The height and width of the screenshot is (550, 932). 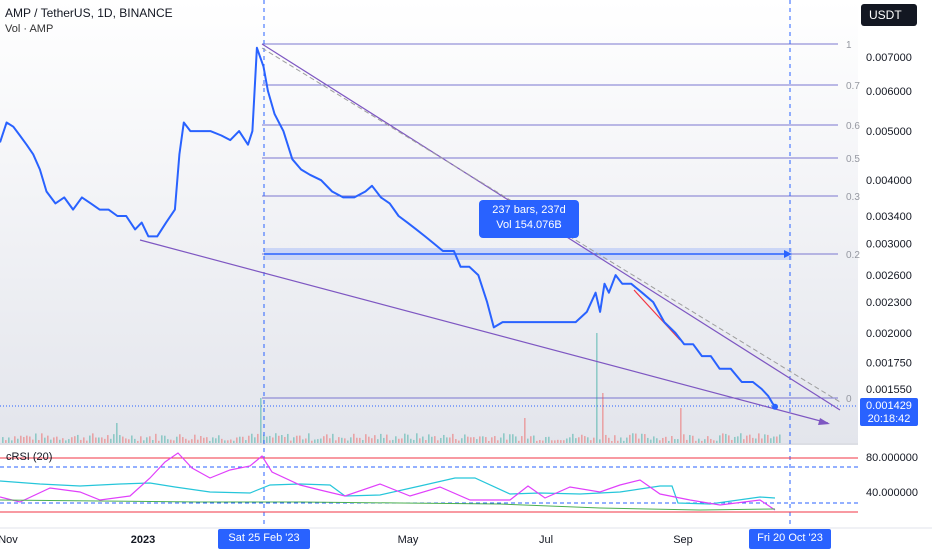 I want to click on price-axis-background, so click(x=895, y=265).